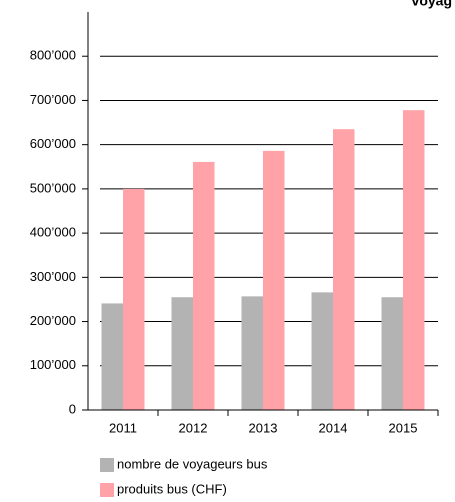 The height and width of the screenshot is (502, 455). Describe the element at coordinates (53, 143) in the screenshot. I see `y-tick-label: 600’000` at that location.